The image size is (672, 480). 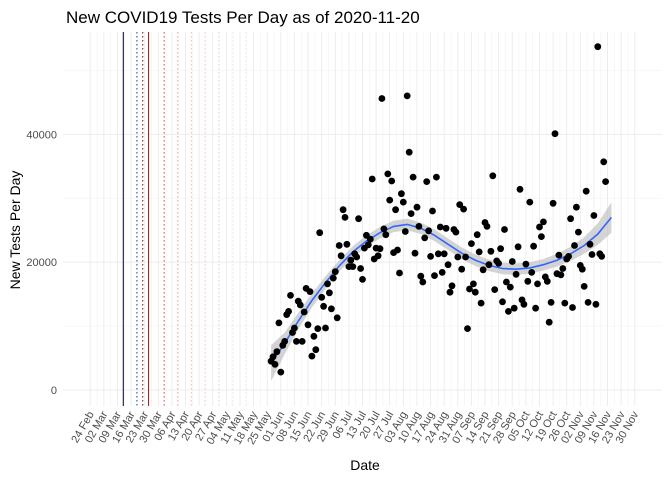 What do you see at coordinates (41, 263) in the screenshot?
I see `y-tick-label: 20000` at bounding box center [41, 263].